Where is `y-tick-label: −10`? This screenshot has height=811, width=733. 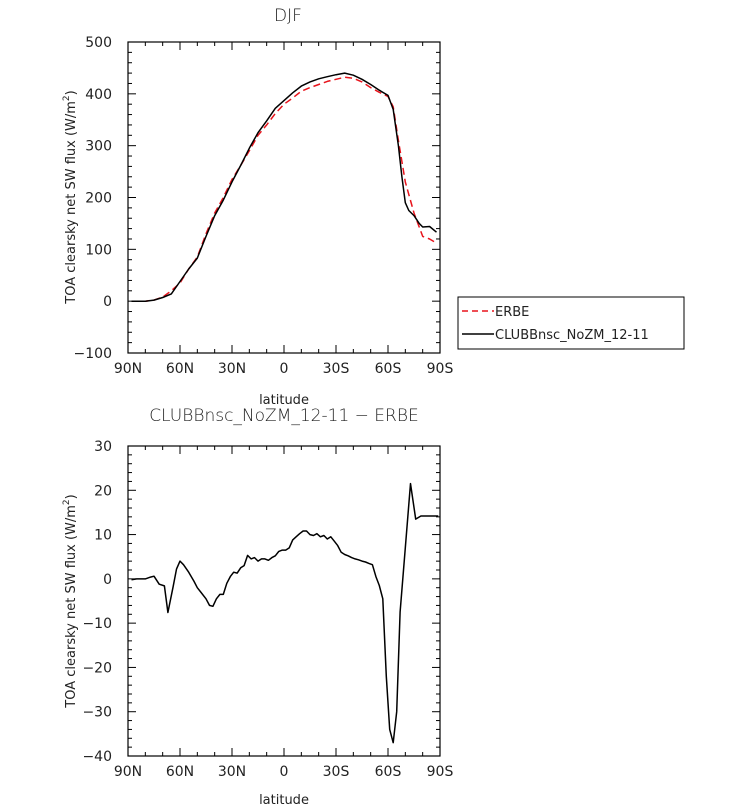
y-tick-label: −10 is located at coordinates (97, 624).